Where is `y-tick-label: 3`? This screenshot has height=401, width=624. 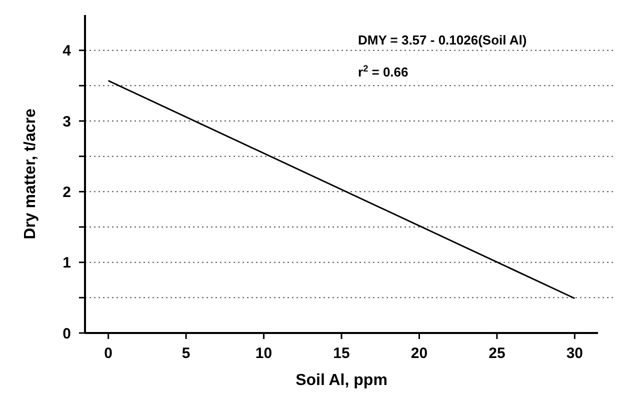 y-tick-label: 3 is located at coordinates (66, 121).